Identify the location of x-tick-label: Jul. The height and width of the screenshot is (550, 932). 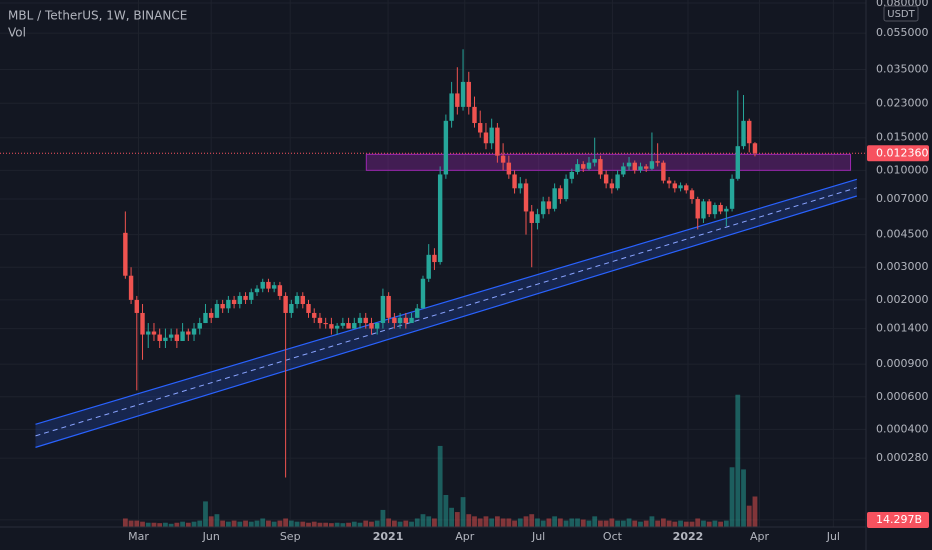
(833, 536).